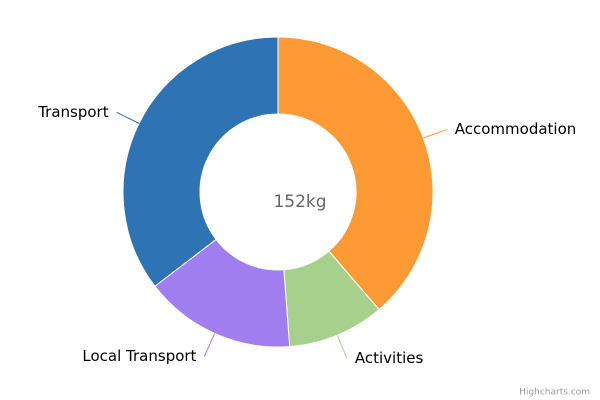  I want to click on credits: Highcharts.com, so click(554, 393).